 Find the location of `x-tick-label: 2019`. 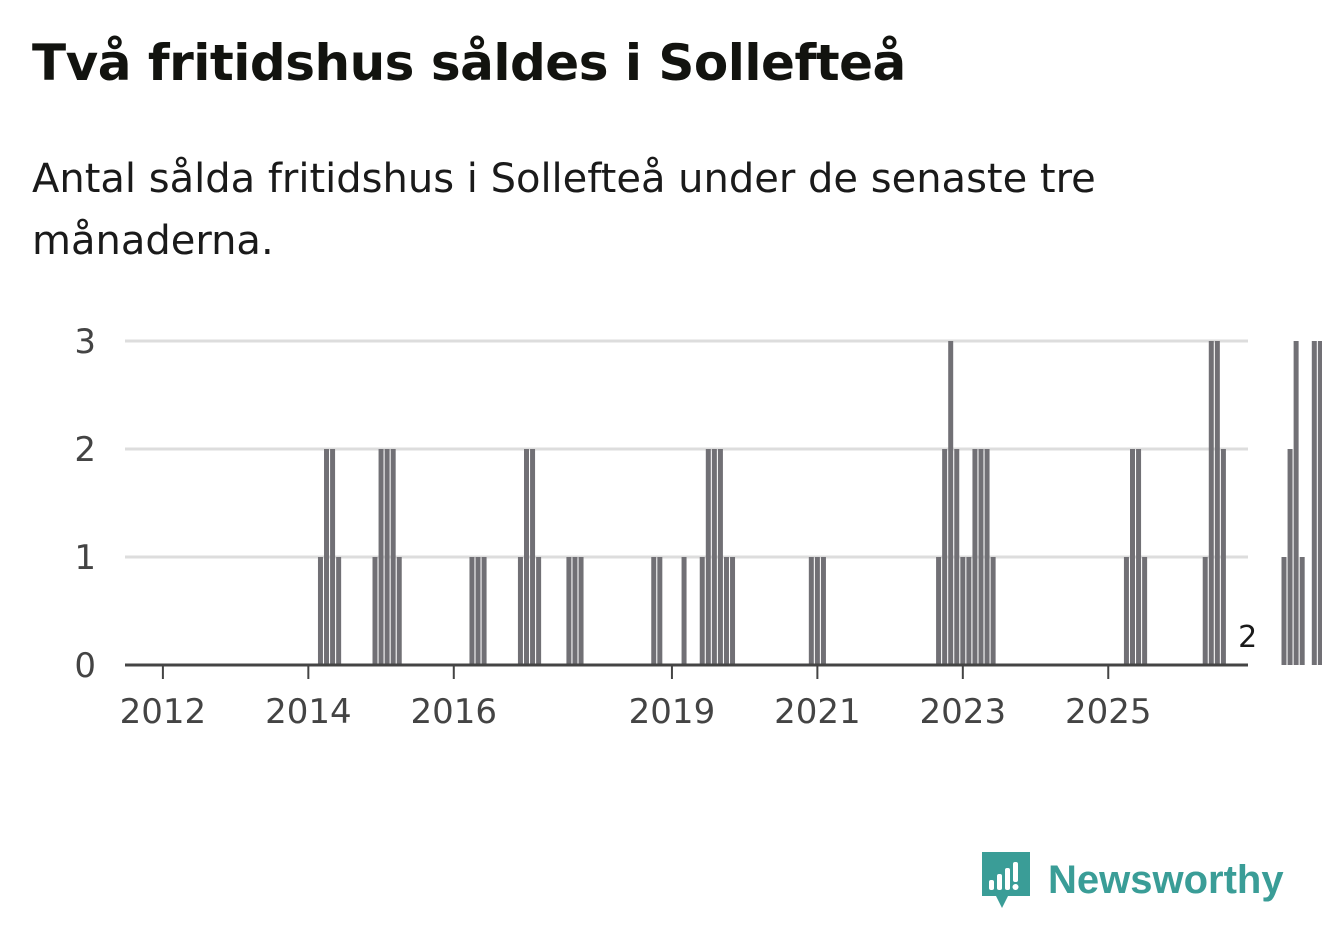

x-tick-label: 2019 is located at coordinates (672, 712).